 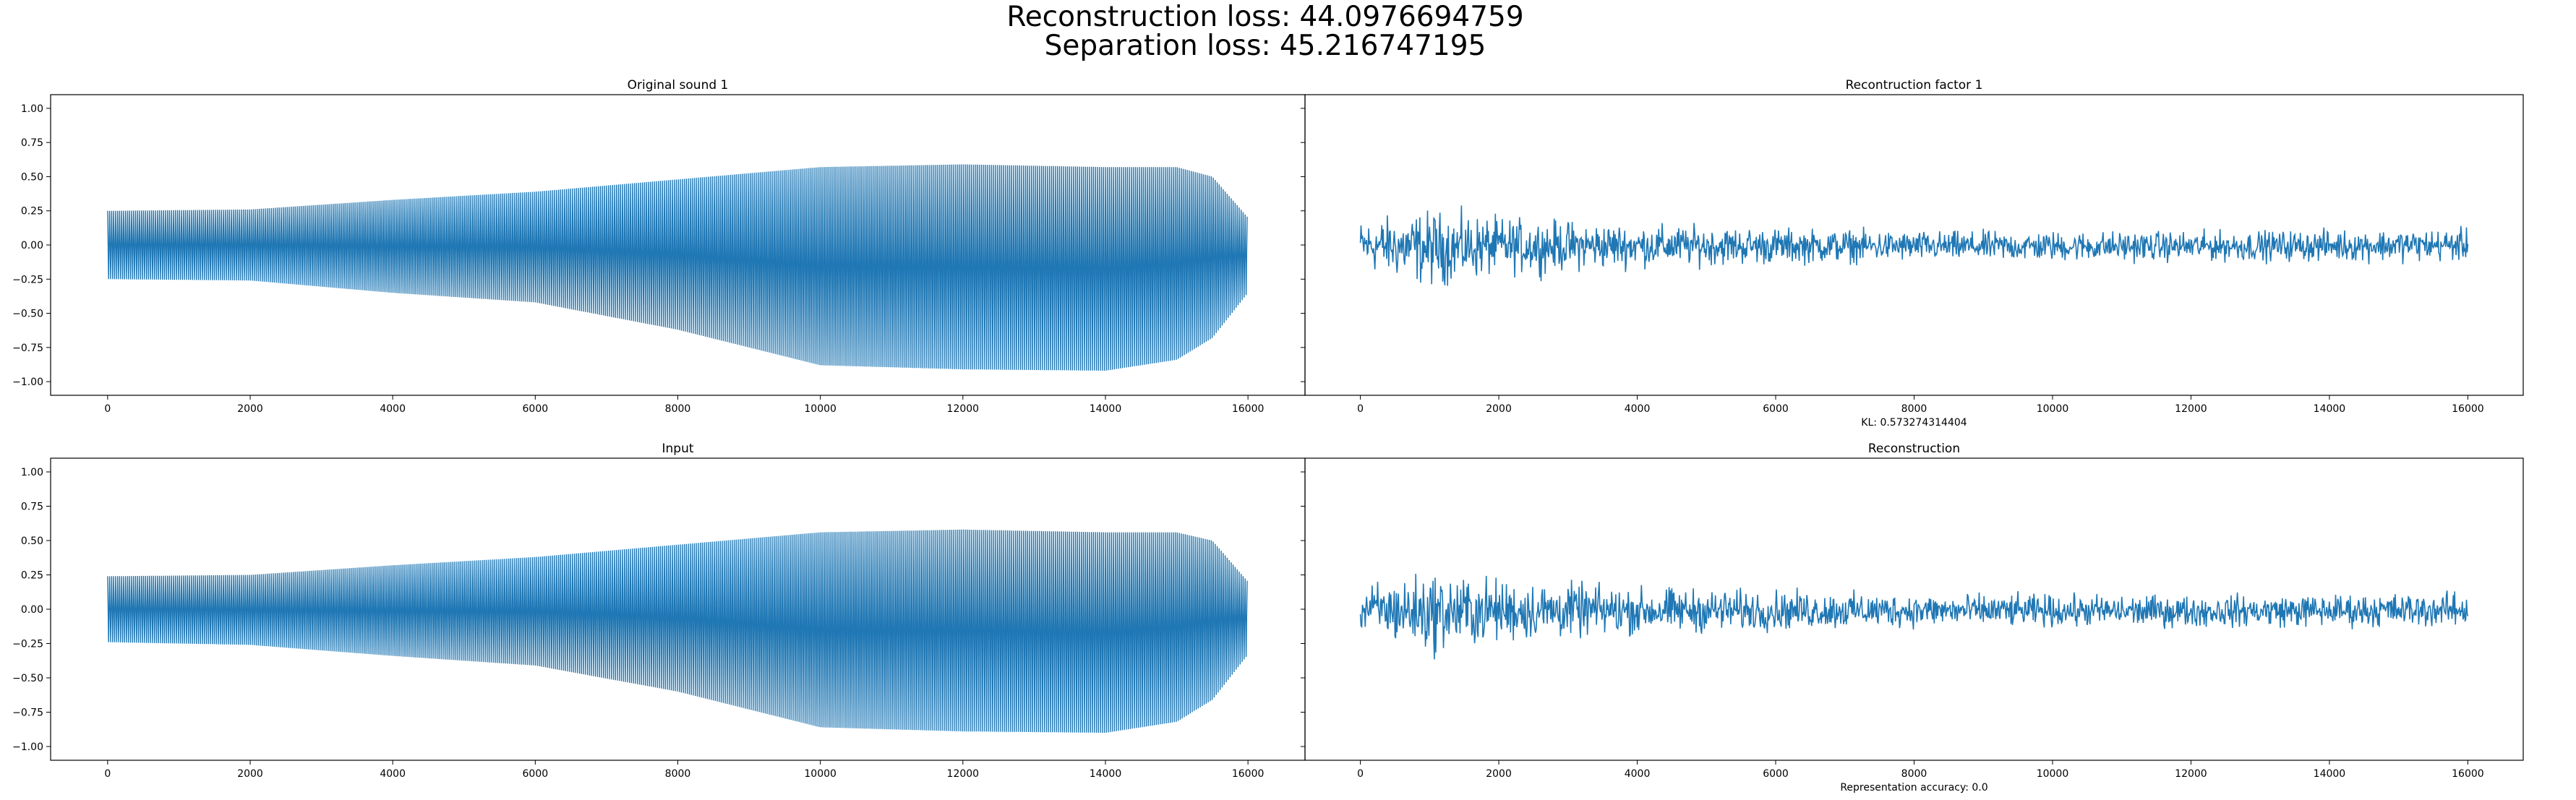 I want to click on suptitle-line-2: Separation loss: 45.216747195, so click(x=1265, y=46).